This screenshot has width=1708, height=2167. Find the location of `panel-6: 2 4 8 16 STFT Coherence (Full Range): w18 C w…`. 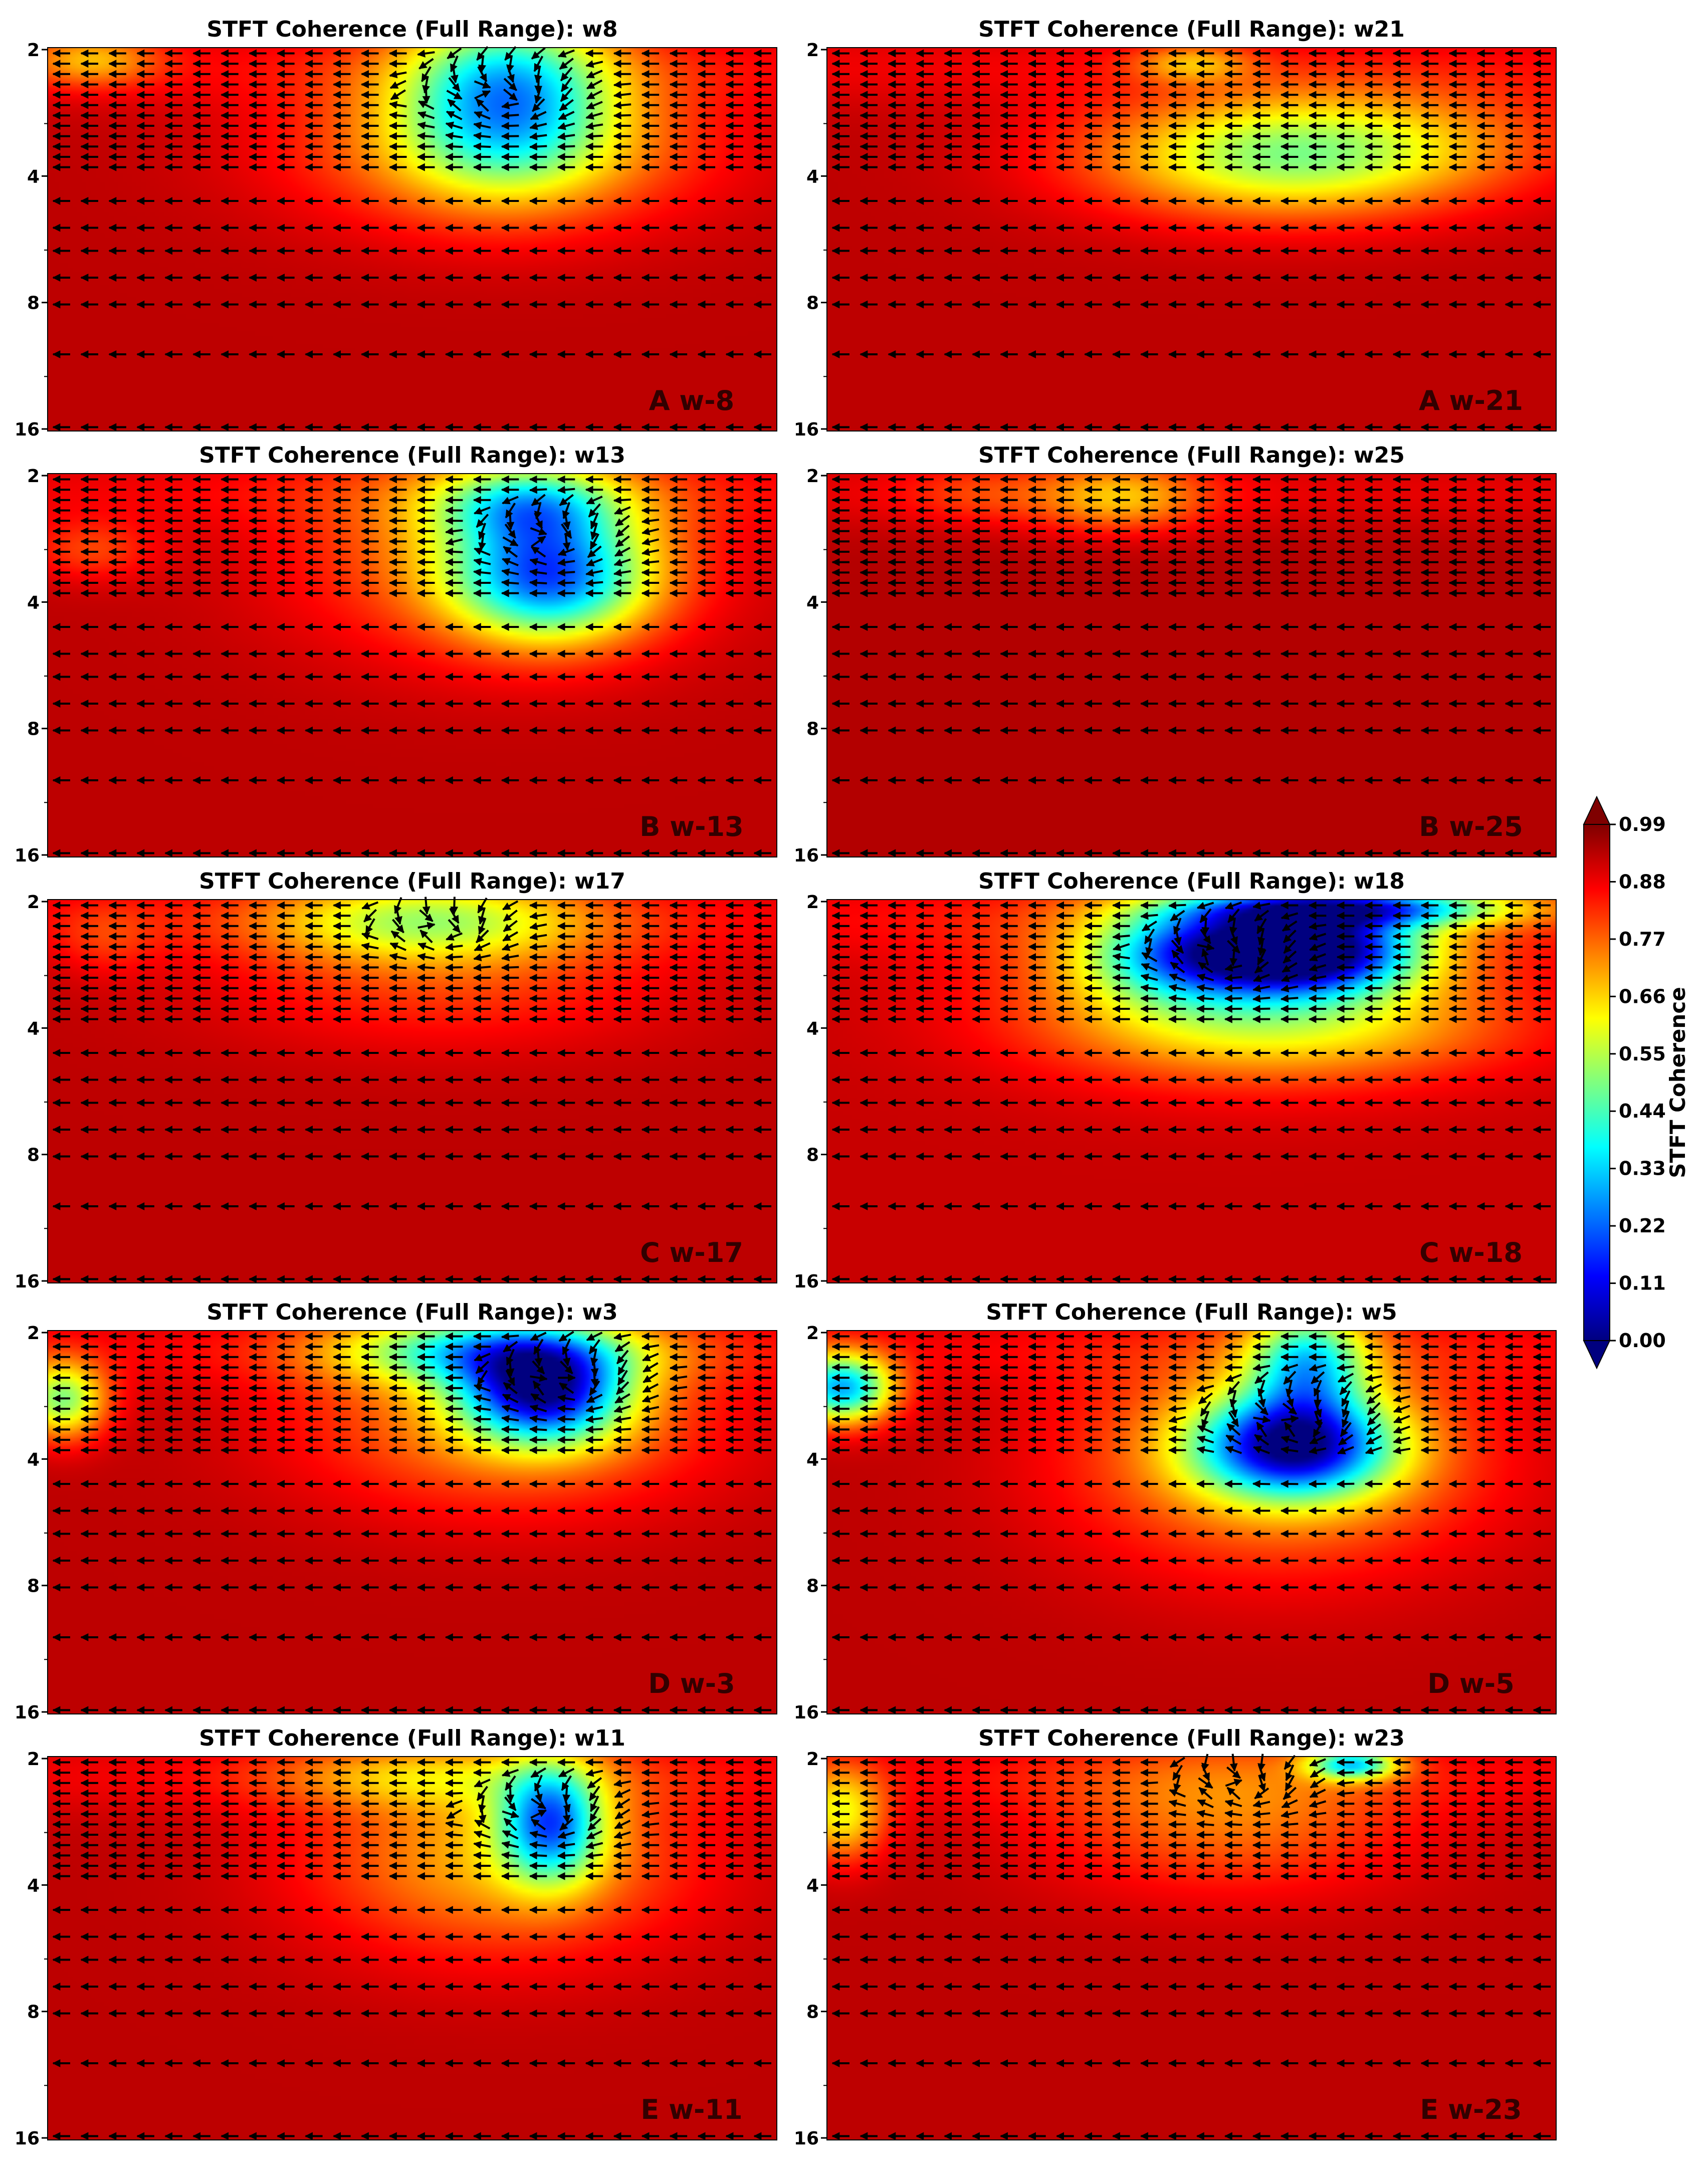

panel-6: 2 4 8 16 STFT Coherence (Full Range): w18 C w… is located at coordinates (1175, 1080).